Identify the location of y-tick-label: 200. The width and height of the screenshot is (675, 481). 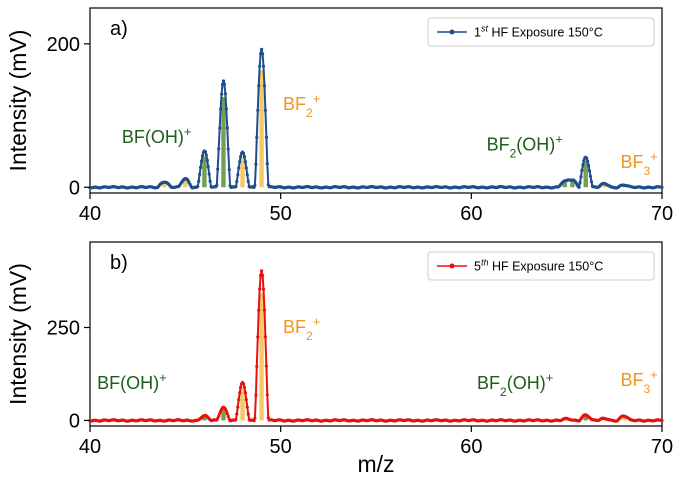
(63, 45).